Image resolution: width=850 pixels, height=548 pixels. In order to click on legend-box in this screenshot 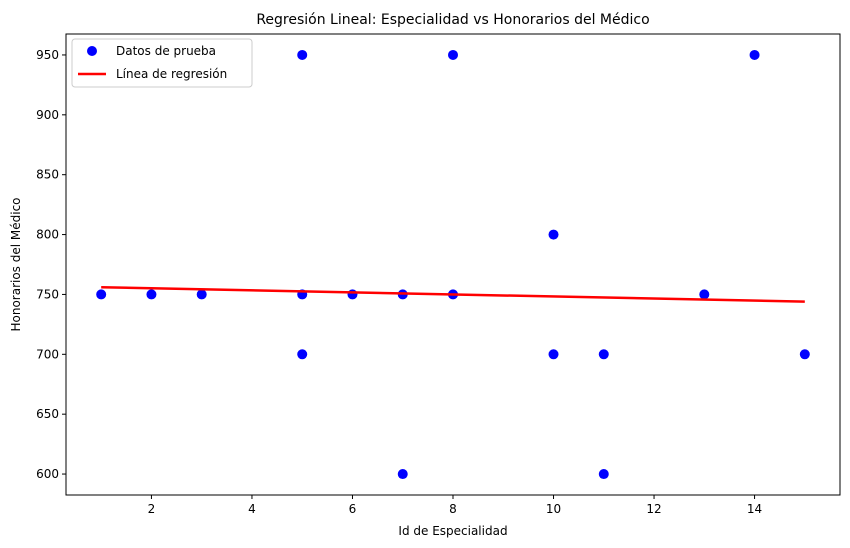, I will do `click(162, 63)`.